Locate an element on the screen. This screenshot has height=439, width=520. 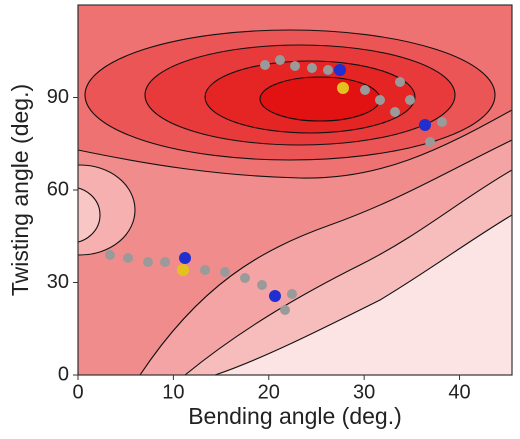
x-tick-label: 10 is located at coordinates (173, 392).